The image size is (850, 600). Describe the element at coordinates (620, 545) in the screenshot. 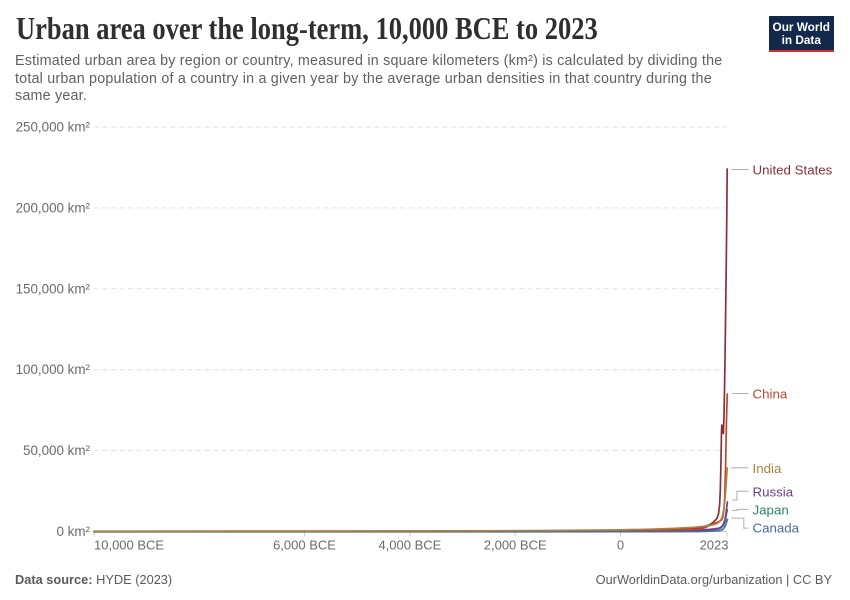

I see `svg-text: 0` at that location.